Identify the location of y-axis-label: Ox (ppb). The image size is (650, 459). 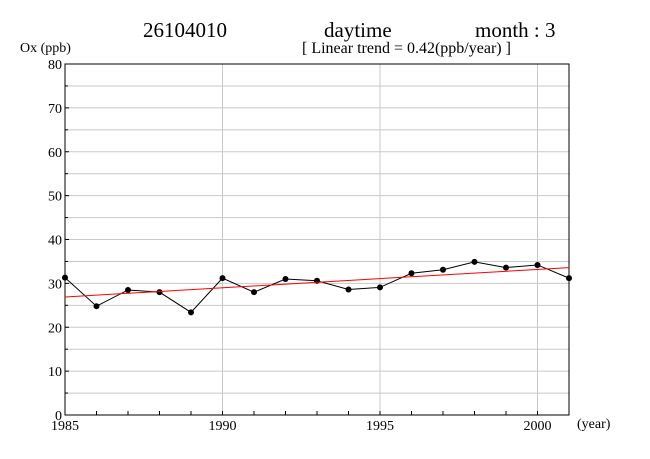
(45, 48).